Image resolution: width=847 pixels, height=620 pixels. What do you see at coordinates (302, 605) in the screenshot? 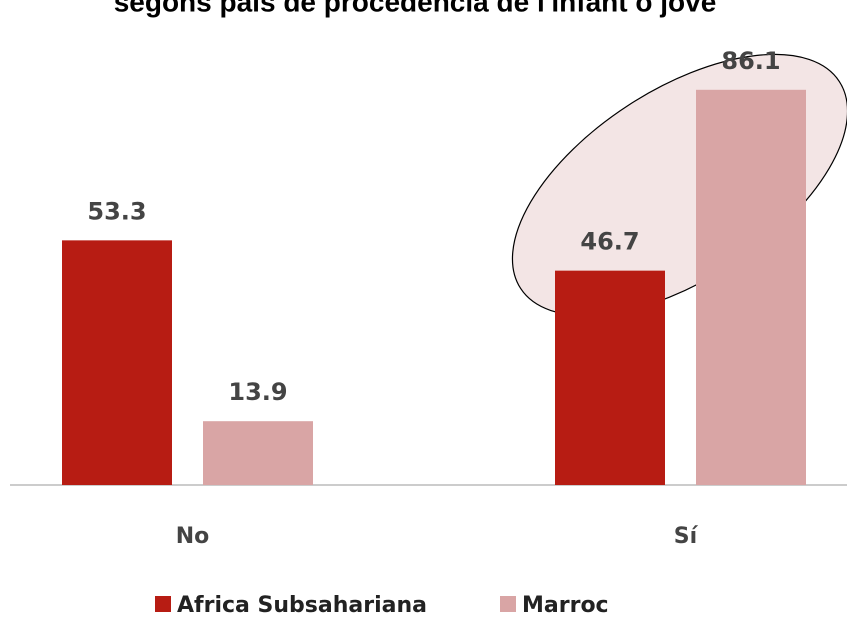
I see `legend-label: Africa Subsahariana` at bounding box center [302, 605].